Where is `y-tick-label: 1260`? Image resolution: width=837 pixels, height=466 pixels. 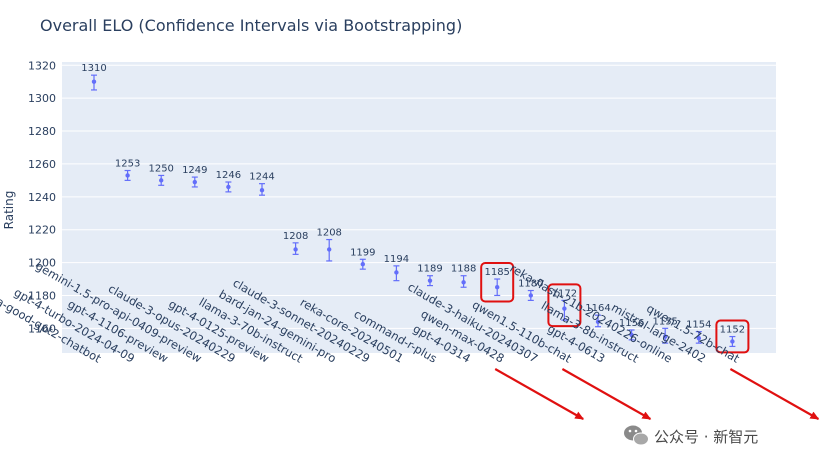
y-tick-label: 1260 is located at coordinates (42, 164).